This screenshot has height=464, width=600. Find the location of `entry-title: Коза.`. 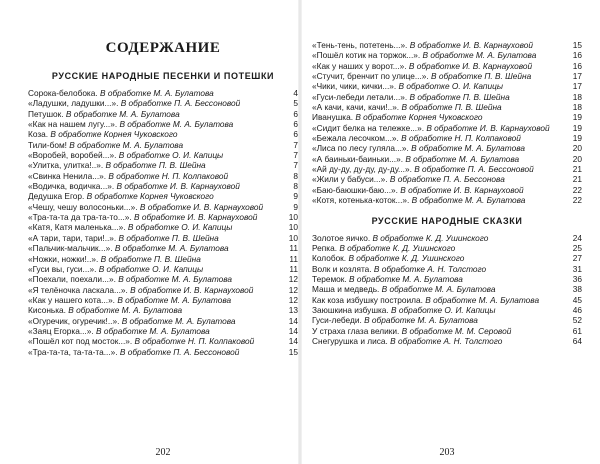

entry-title: Коза. is located at coordinates (38, 134).